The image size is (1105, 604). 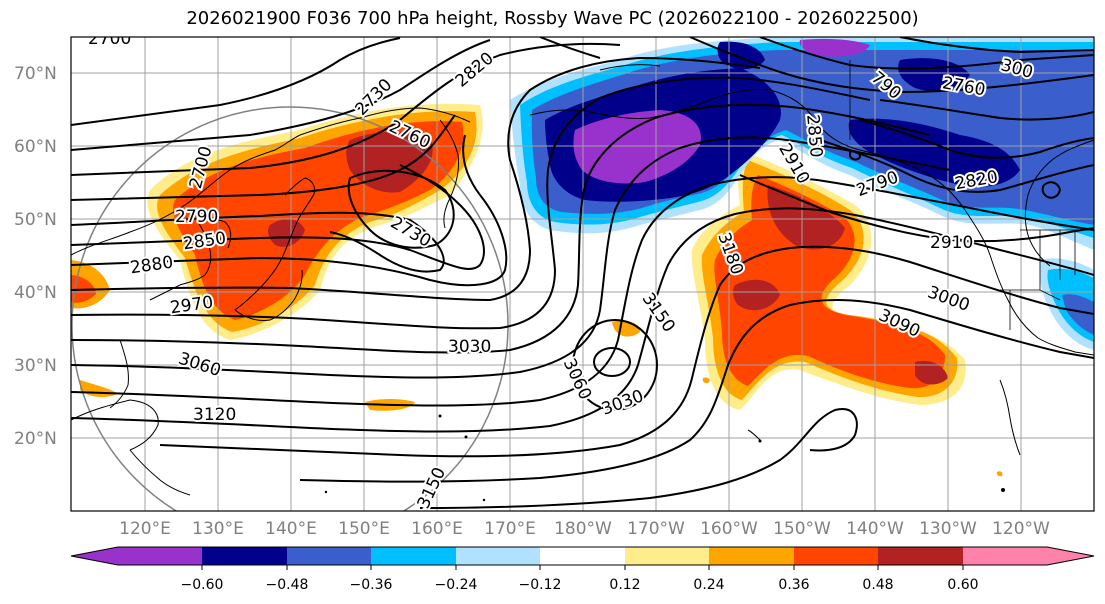 What do you see at coordinates (196, 217) in the screenshot?
I see `contour-label: 2790` at bounding box center [196, 217].